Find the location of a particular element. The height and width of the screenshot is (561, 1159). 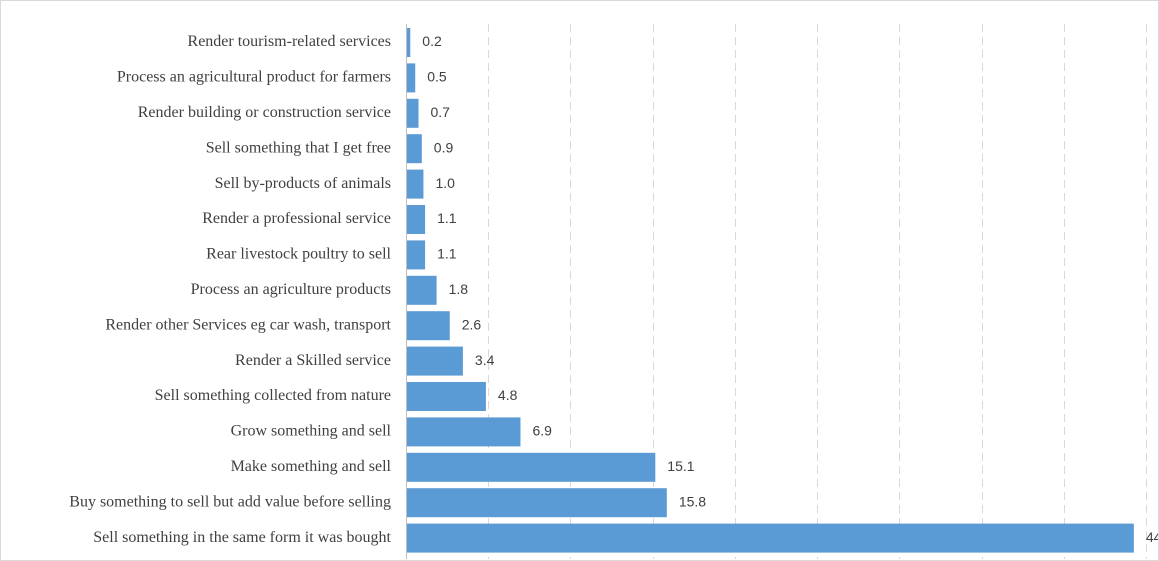

data-label: 1.8 is located at coordinates (459, 289).